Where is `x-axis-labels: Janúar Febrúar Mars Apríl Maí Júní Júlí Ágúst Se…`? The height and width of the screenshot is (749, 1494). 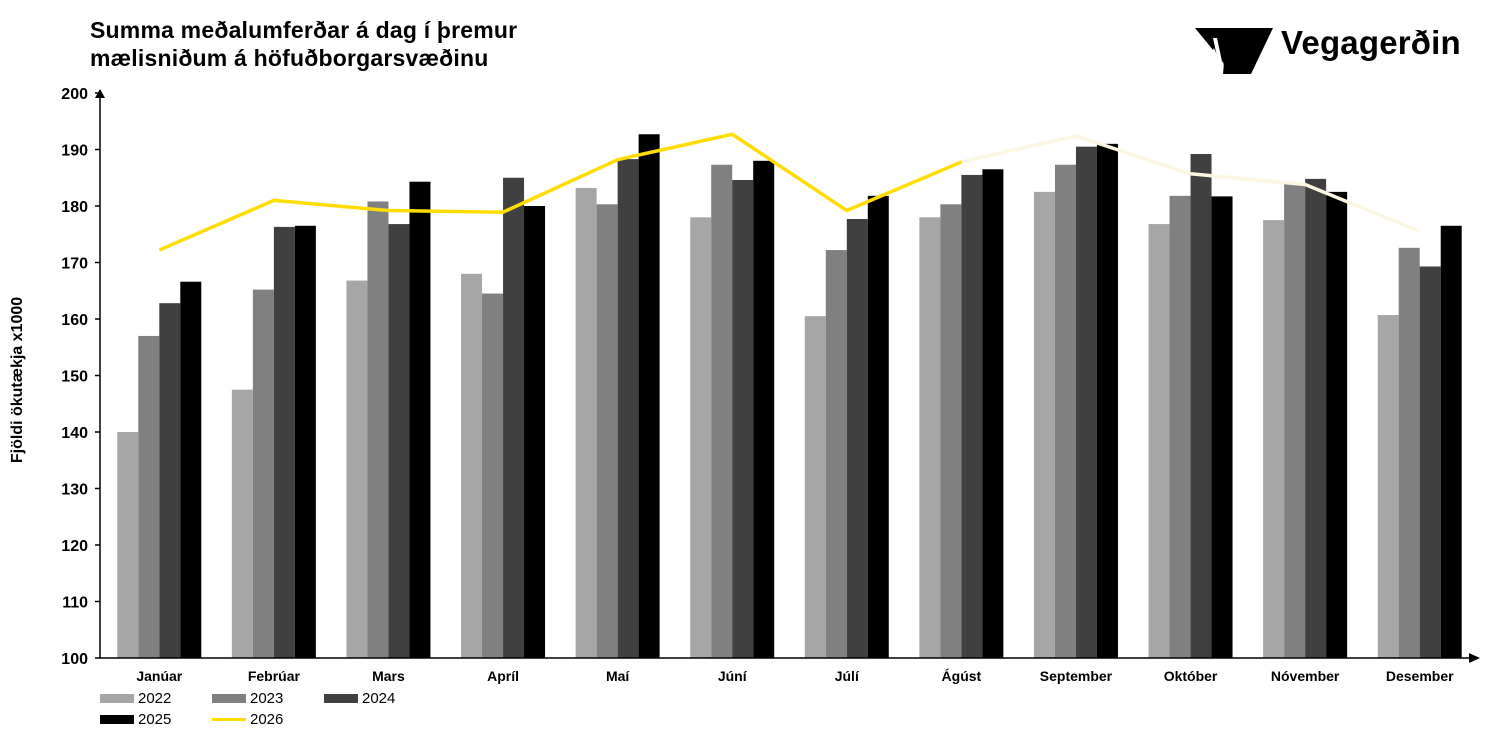 x-axis-labels: Janúar Febrúar Mars Apríl Maí Júní Júlí Ágúst Se… is located at coordinates (795, 676).